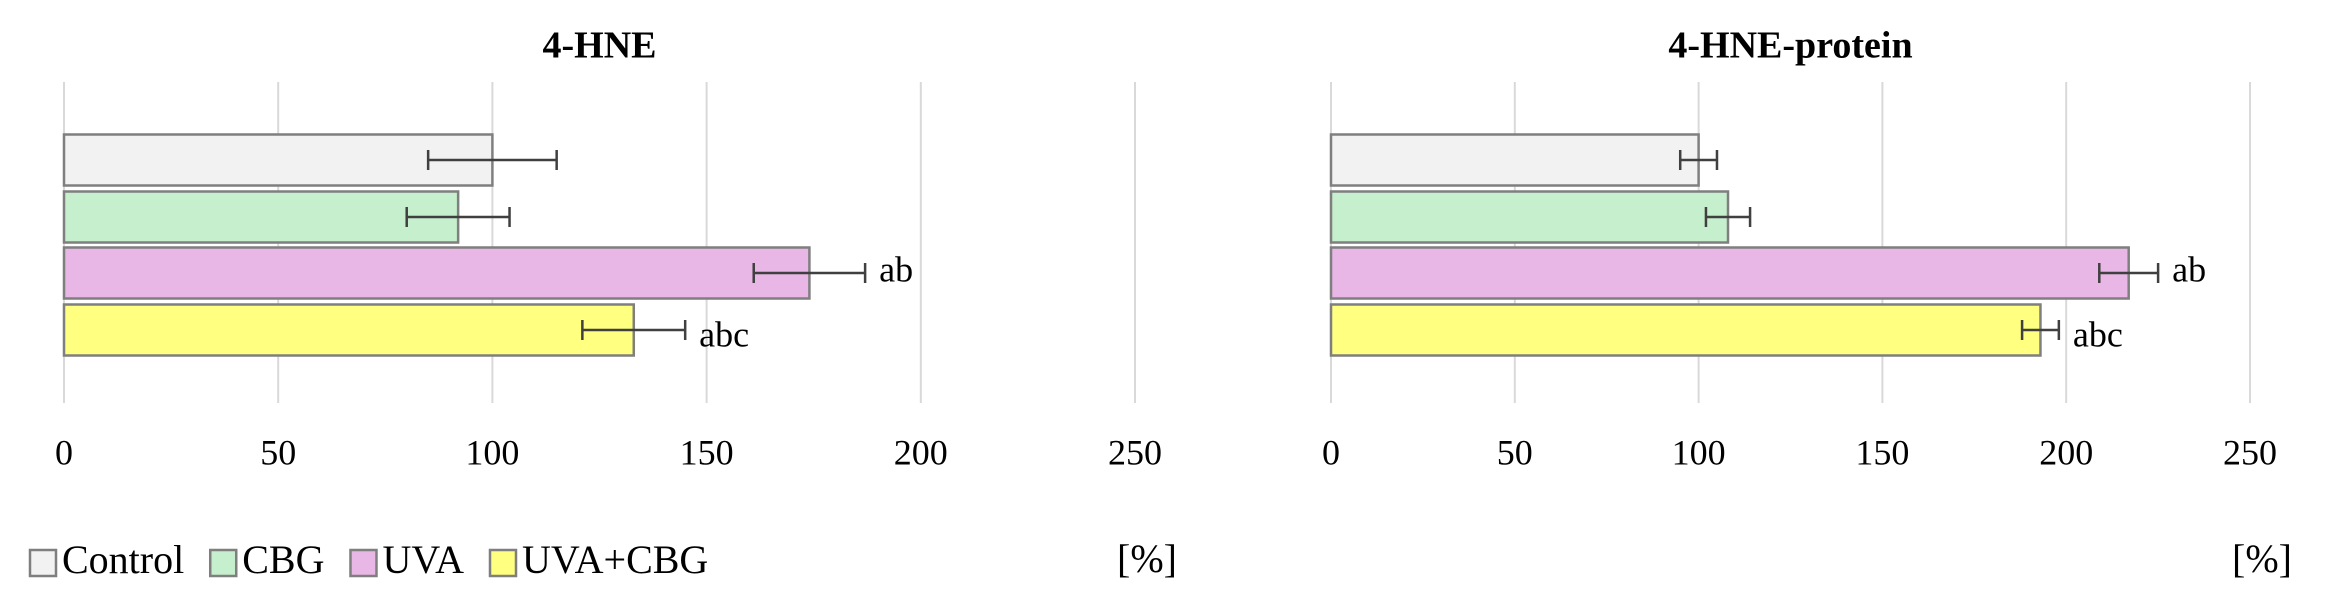 This screenshot has width=2330, height=597. Describe the element at coordinates (423, 559) in the screenshot. I see `legend-label: UVA` at that location.